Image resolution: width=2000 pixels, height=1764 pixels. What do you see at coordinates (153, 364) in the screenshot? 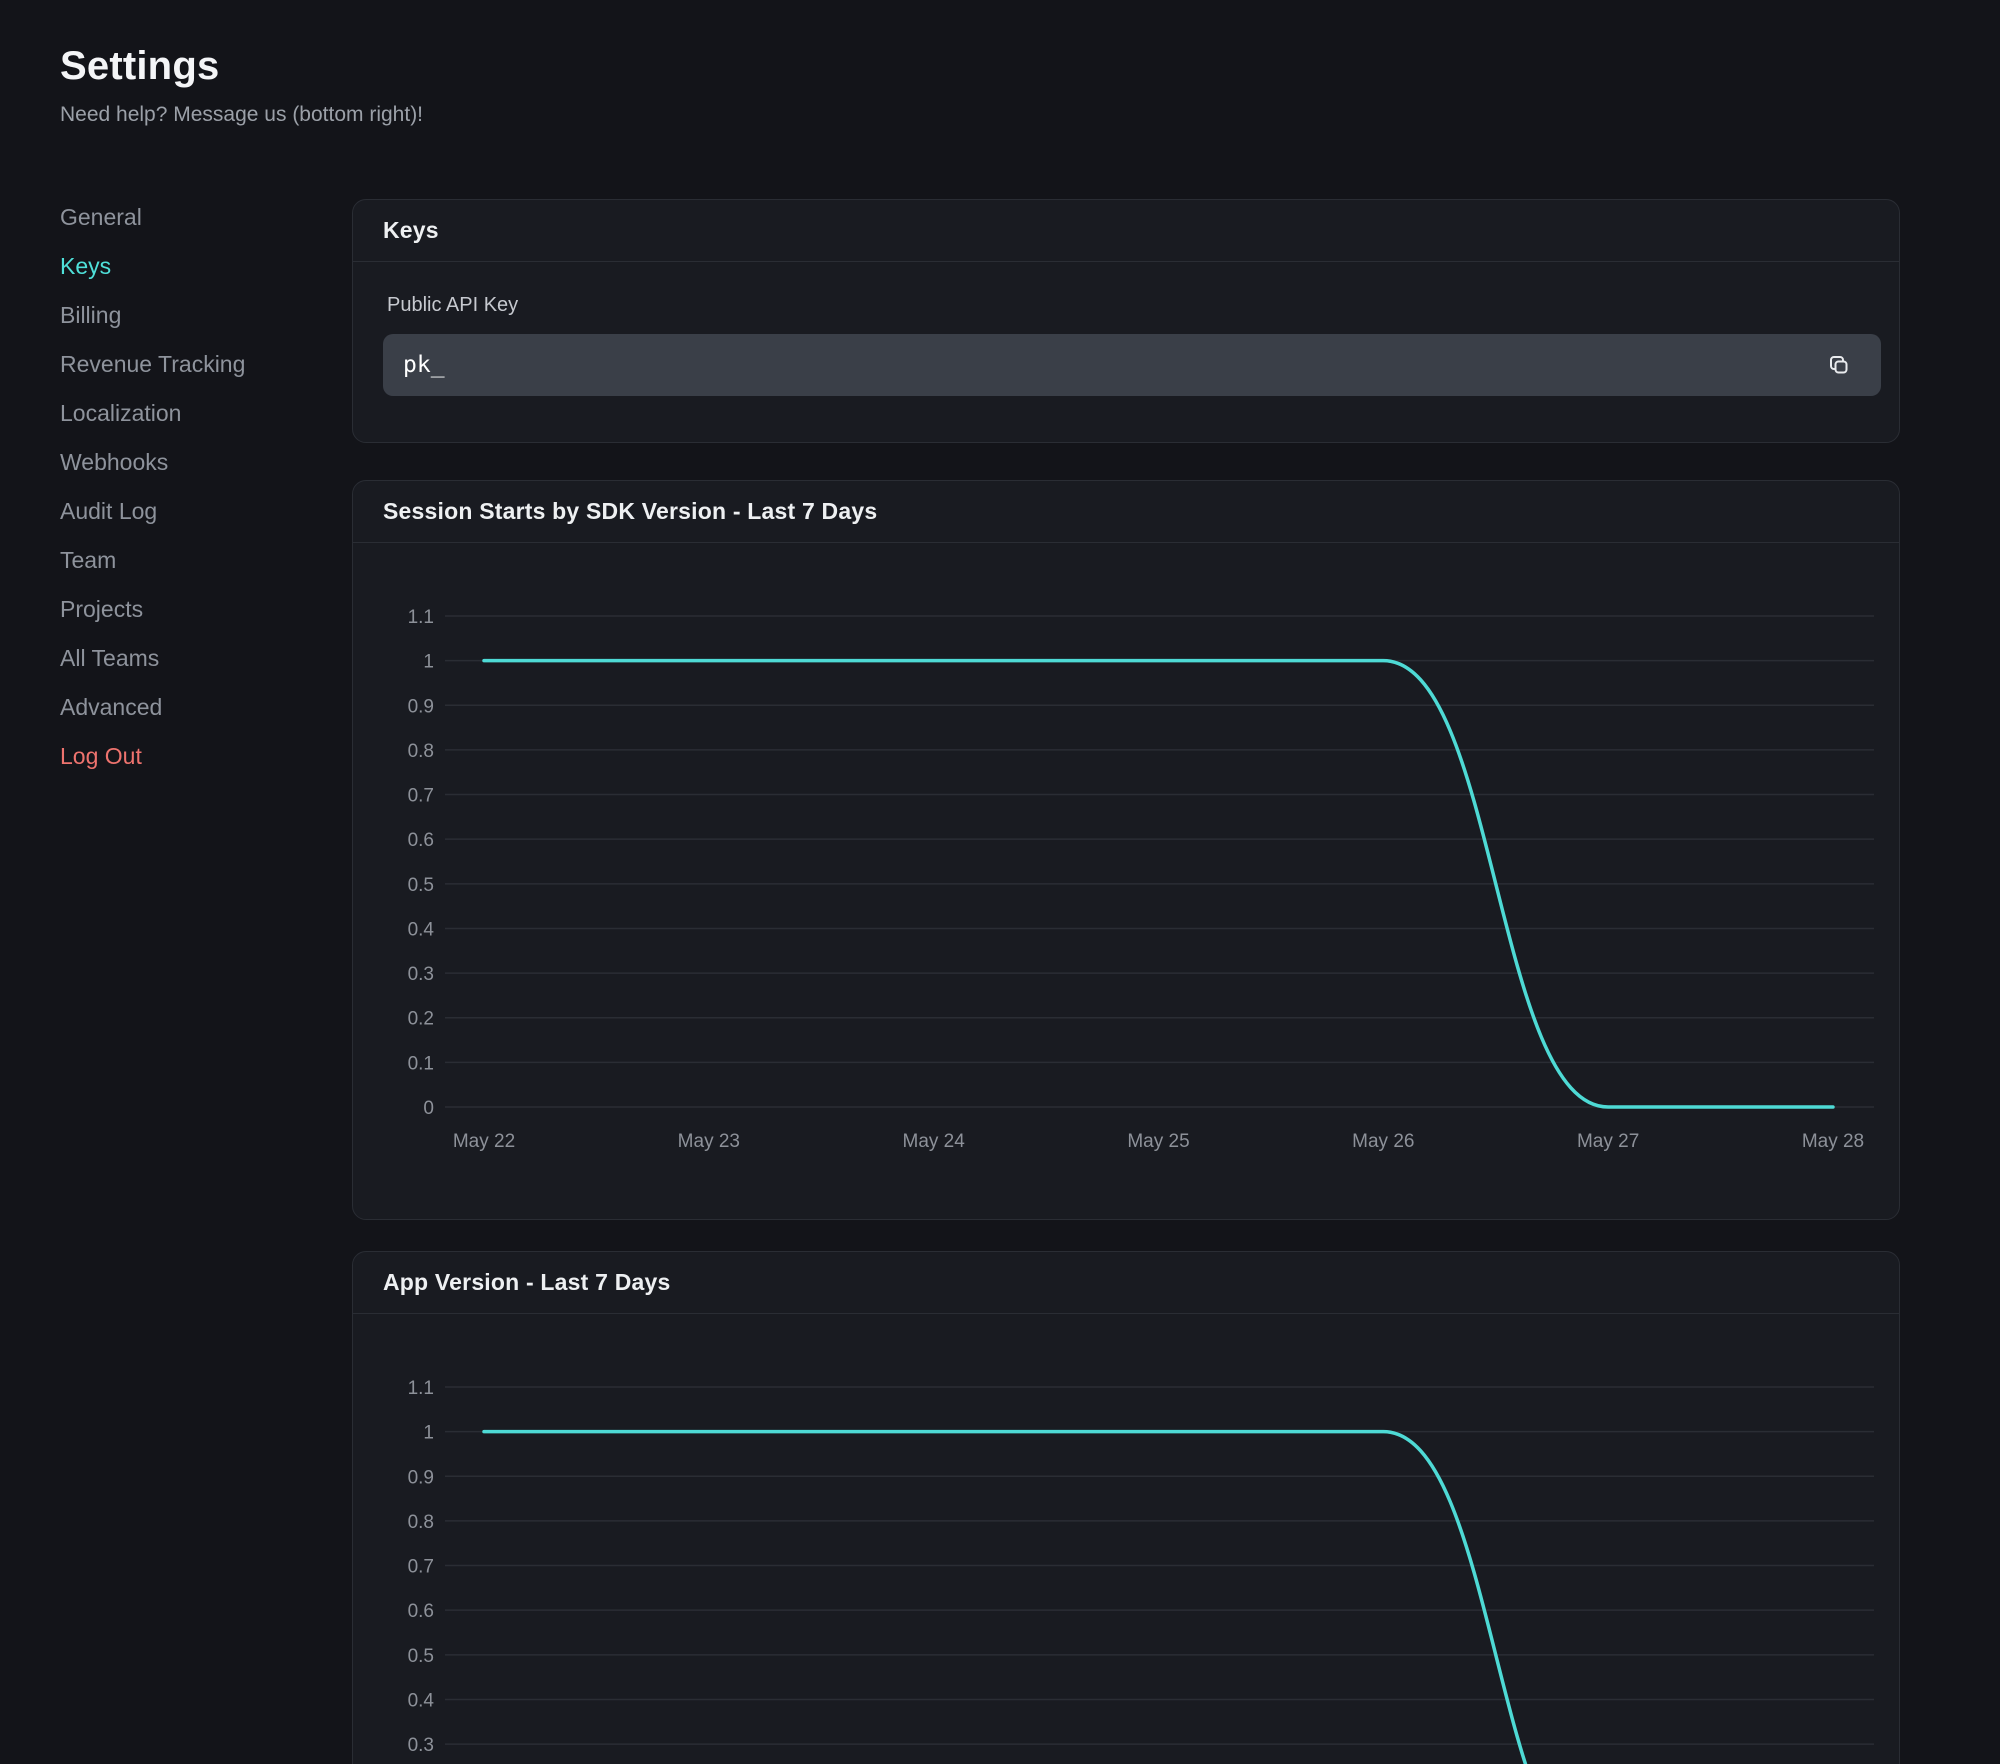
I see `sidebar-item-revenue-tracking: Revenue Tracking` at bounding box center [153, 364].